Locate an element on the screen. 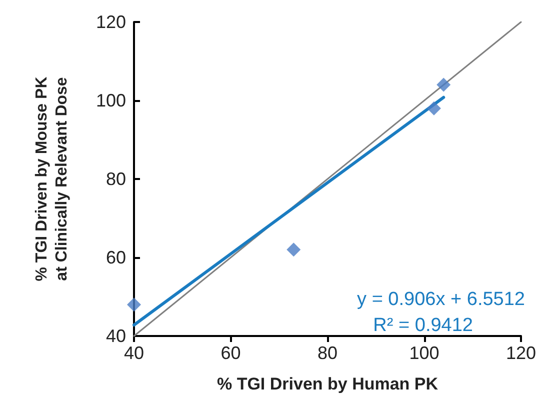 The height and width of the screenshot is (411, 543). y-tick-label: 80 is located at coordinates (116, 179).